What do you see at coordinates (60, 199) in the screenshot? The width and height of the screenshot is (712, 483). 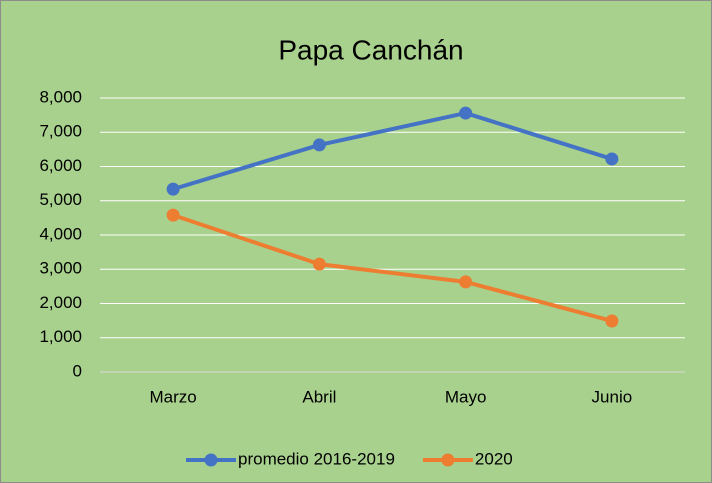 I see `y-tick-label: 5,000` at bounding box center [60, 199].